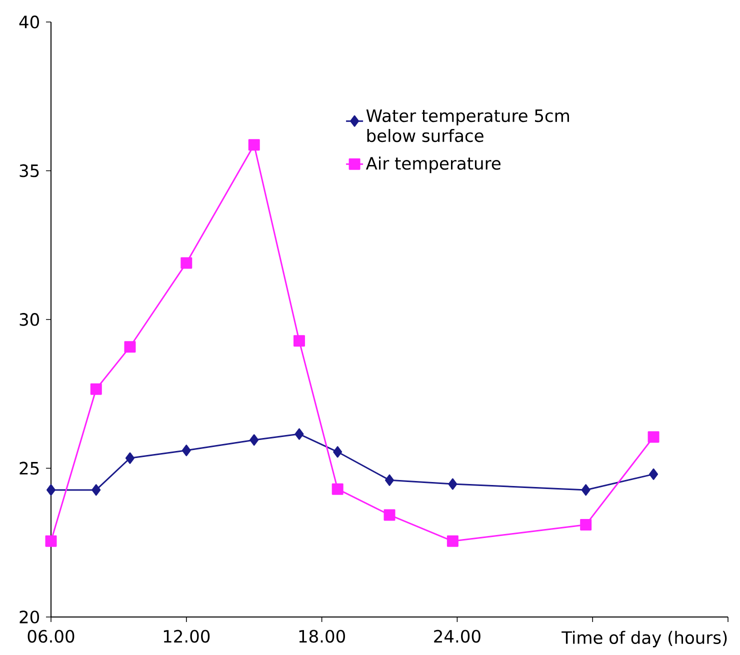 This screenshot has width=740, height=655. Describe the element at coordinates (467, 125) in the screenshot. I see `legend-label: Water temperature 5cm below surface` at that location.